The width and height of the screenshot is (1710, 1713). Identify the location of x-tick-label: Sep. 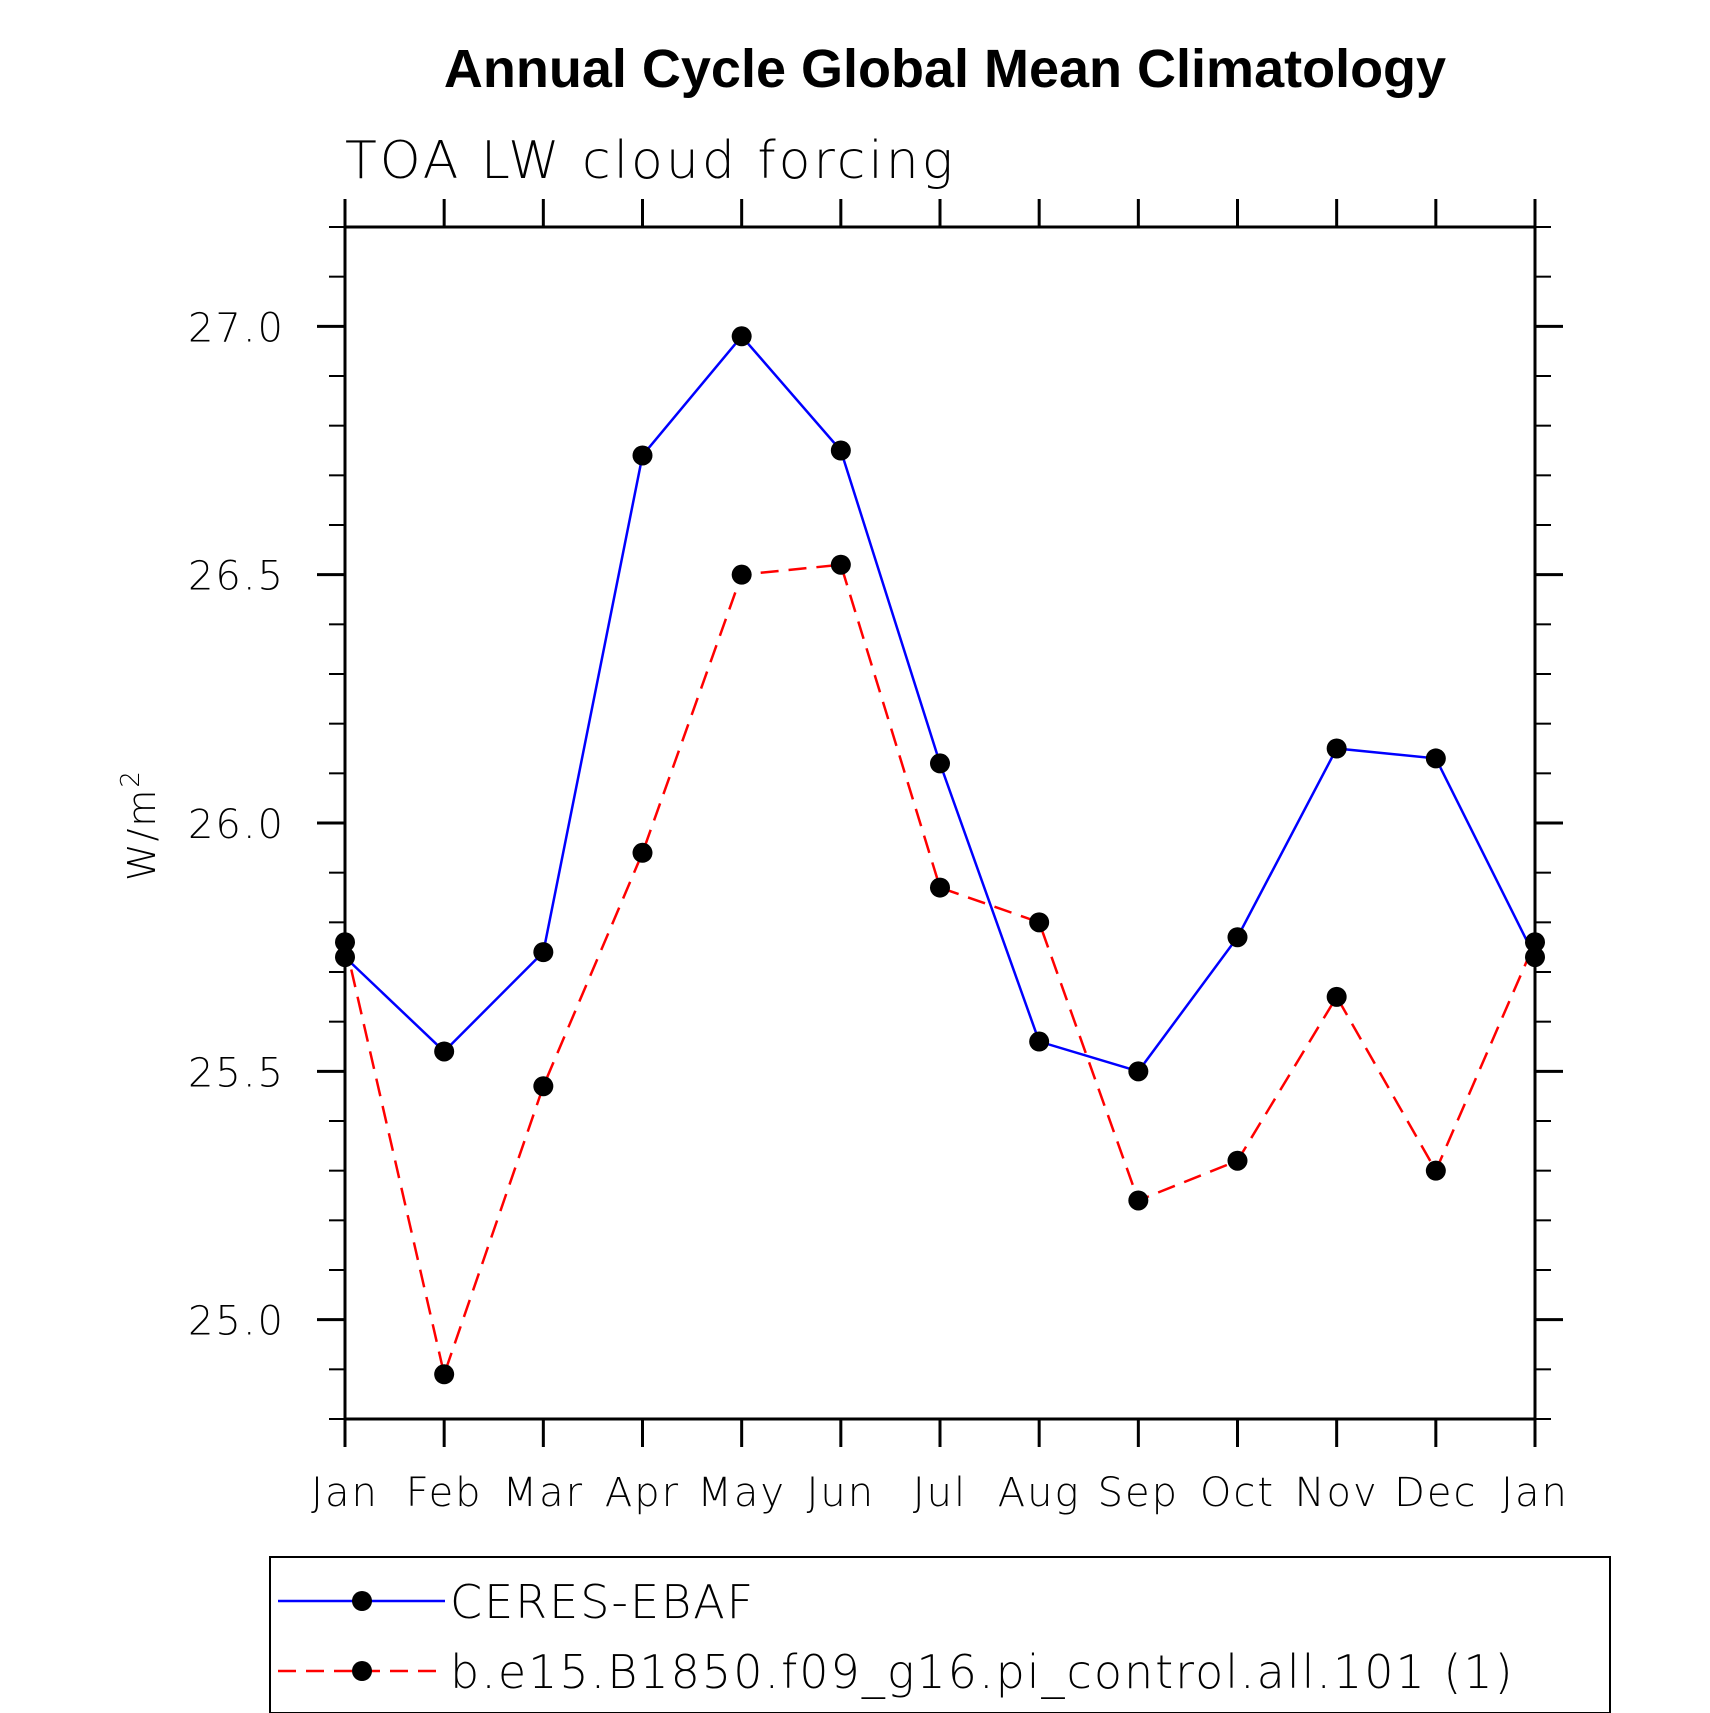
(1138, 1493).